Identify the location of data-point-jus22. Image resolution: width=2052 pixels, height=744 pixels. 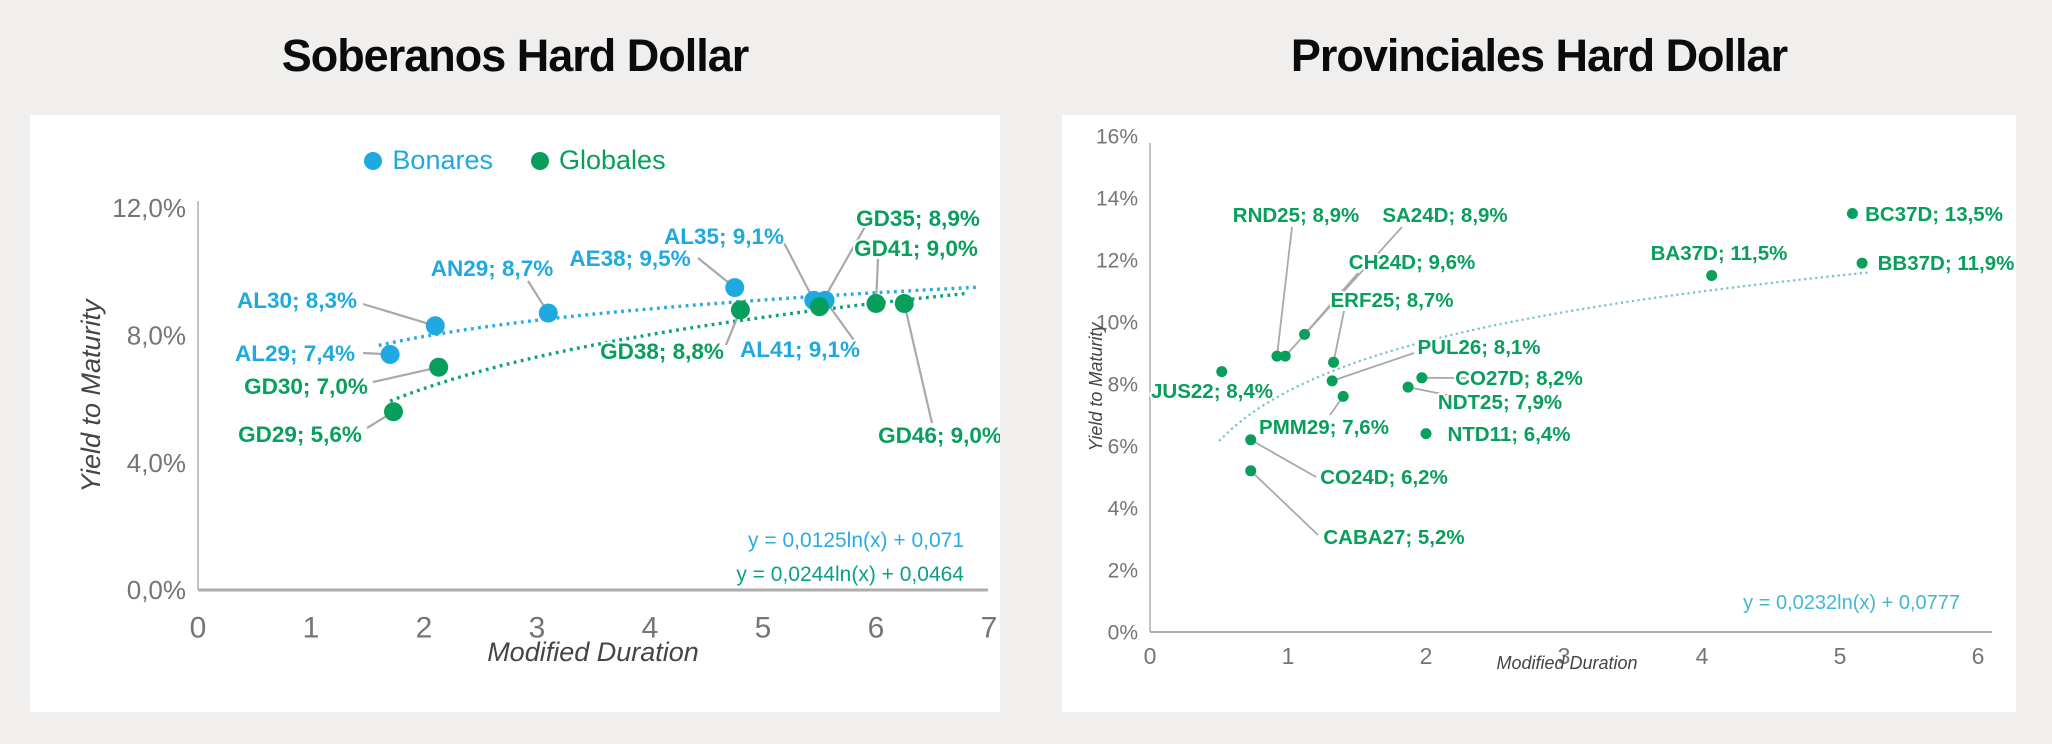
(1222, 372).